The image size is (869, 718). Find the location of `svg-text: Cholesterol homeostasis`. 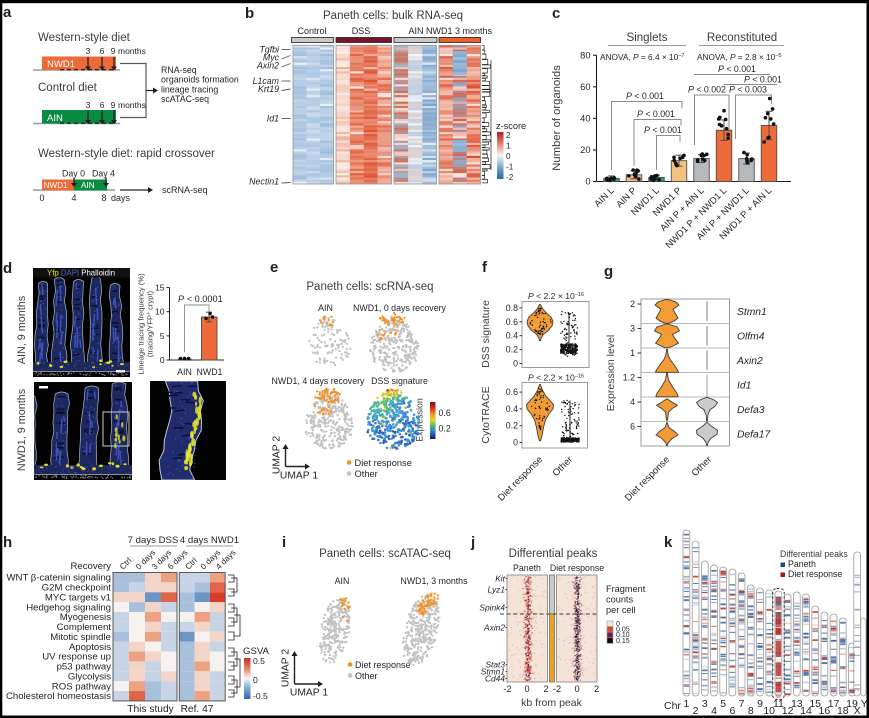

svg-text: Cholesterol homeostasis is located at coordinates (58, 696).